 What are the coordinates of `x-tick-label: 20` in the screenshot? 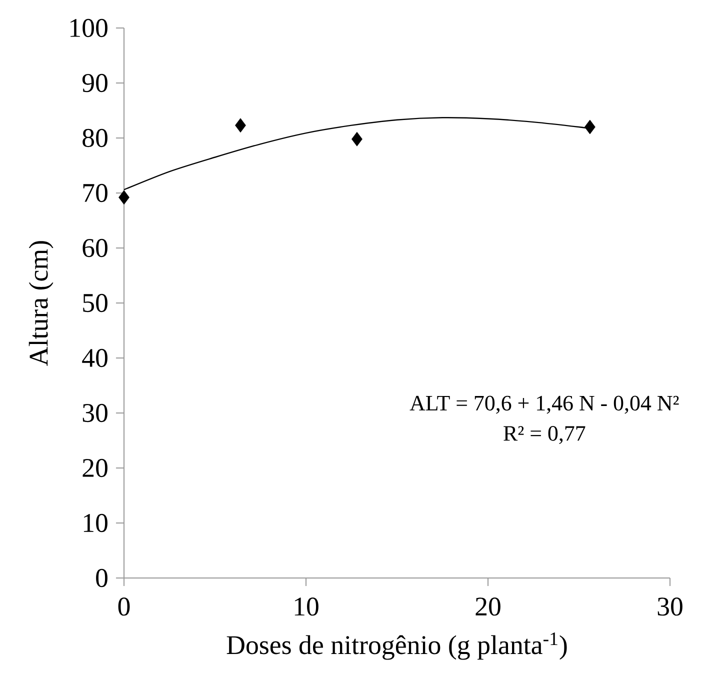 It's located at (488, 607).